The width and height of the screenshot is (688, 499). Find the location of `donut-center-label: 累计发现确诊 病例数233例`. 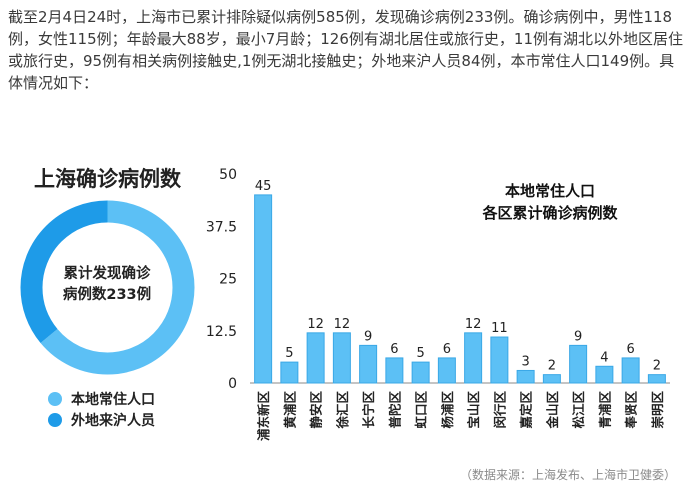

donut-center-label: 累计发现确诊 病例数233例 is located at coordinates (107, 285).